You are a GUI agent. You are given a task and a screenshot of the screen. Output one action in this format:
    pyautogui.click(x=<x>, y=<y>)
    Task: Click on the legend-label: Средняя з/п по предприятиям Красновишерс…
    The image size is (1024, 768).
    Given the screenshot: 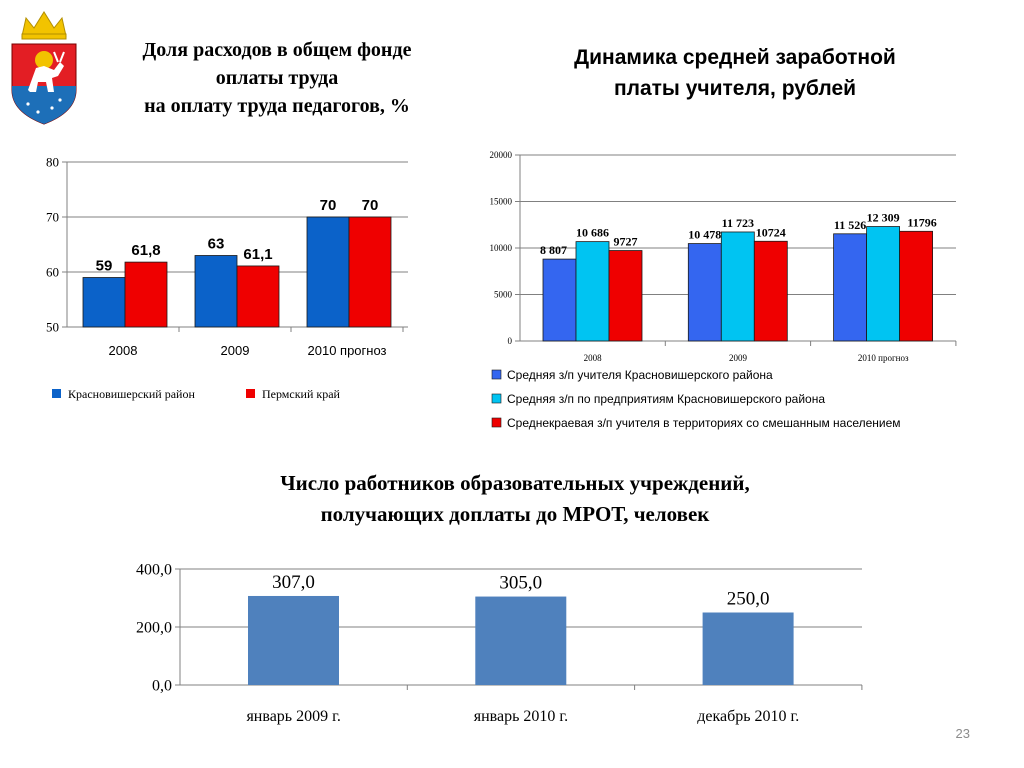 What is the action you would take?
    pyautogui.click(x=666, y=399)
    